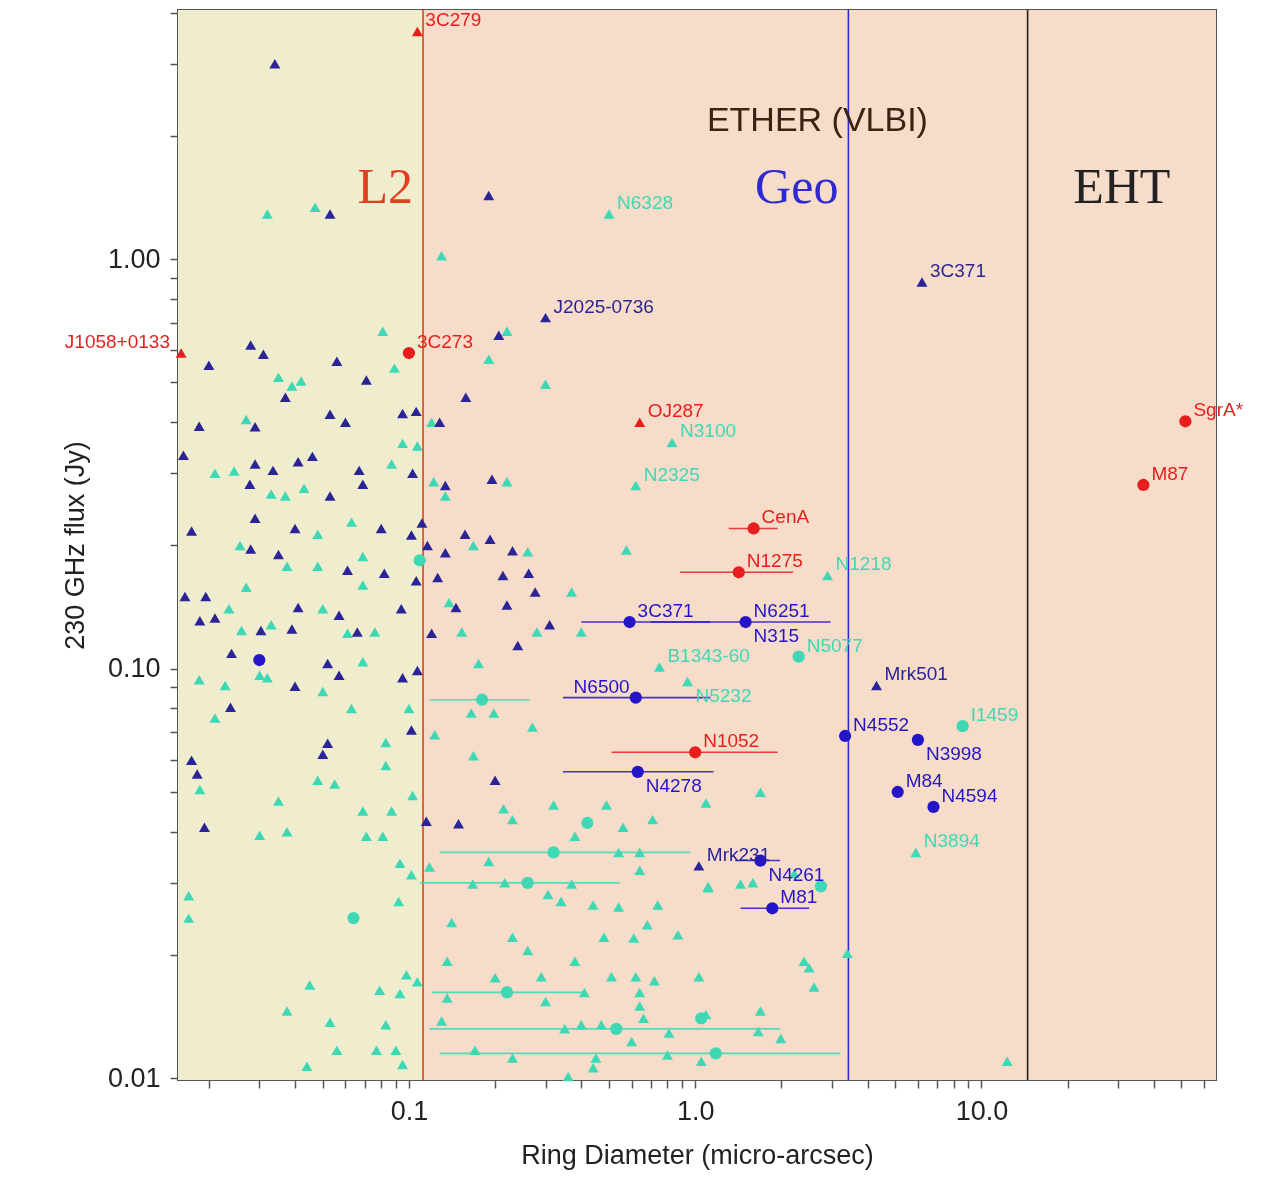 The width and height of the screenshot is (1265, 1203). What do you see at coordinates (74, 545) in the screenshot?
I see `y-axis-title: 230 GHz flux (Jy)` at bounding box center [74, 545].